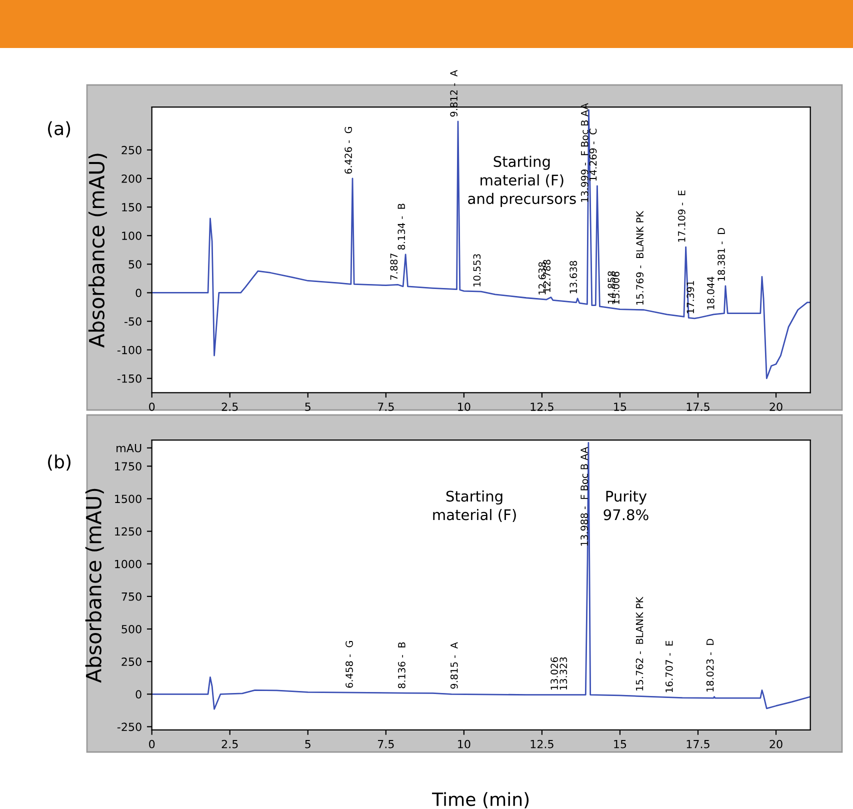  Describe the element at coordinates (474, 506) in the screenshot. I see `annotation: Starting material (F)` at that location.